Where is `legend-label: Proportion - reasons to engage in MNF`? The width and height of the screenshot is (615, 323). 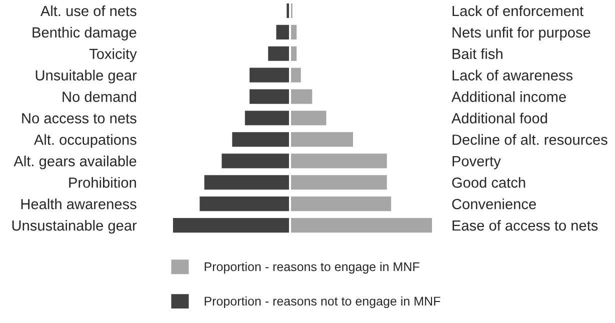 legend-label: Proportion - reasons to engage in MNF is located at coordinates (312, 268).